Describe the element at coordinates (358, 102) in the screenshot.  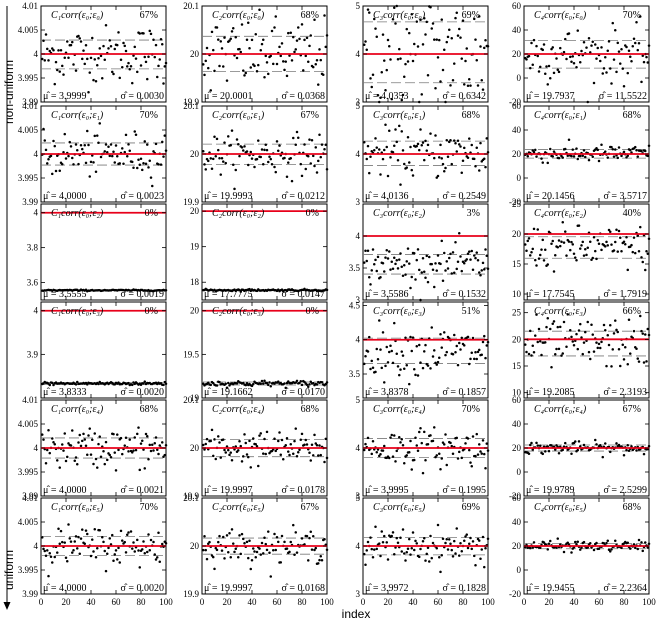
I see `y-tick-label: 3` at that location.